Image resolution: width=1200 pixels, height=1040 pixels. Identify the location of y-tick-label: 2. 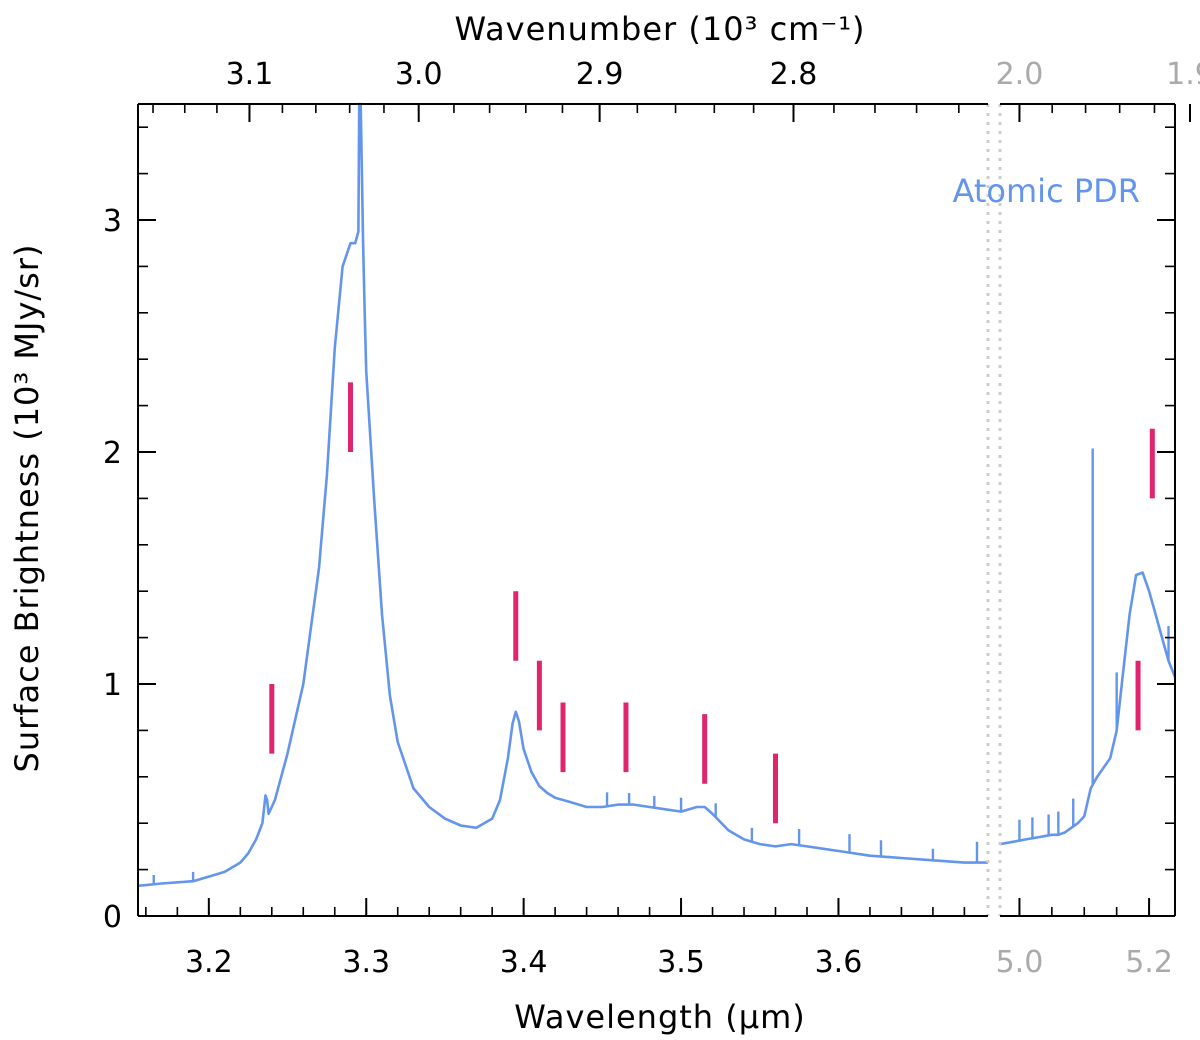
(112, 453).